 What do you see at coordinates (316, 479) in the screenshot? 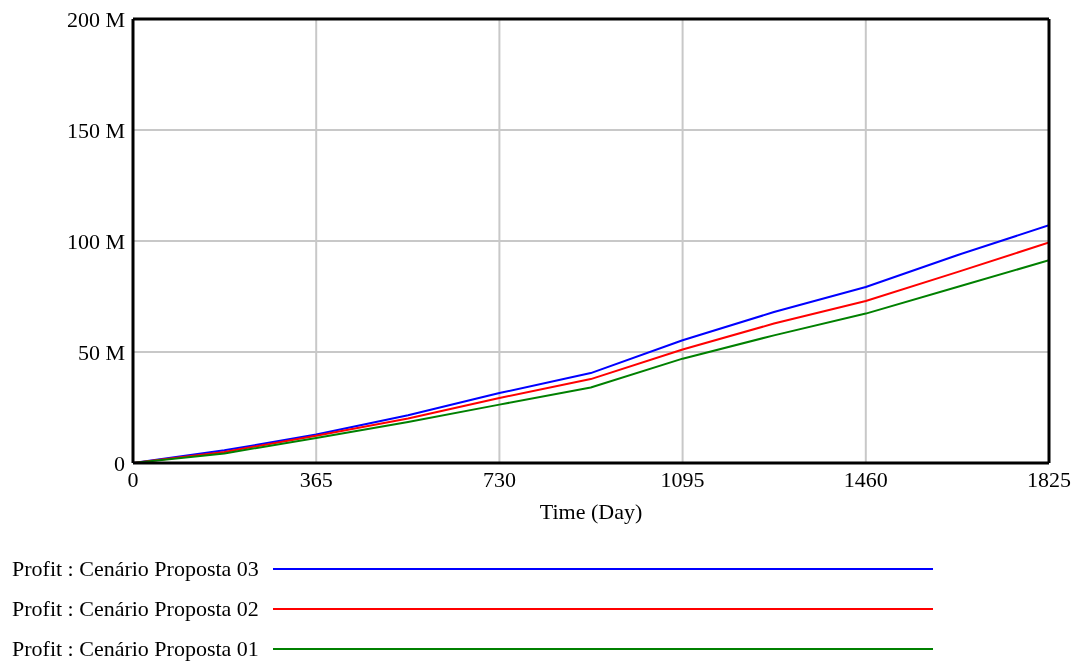
I see `x-tick-label: 365` at bounding box center [316, 479].